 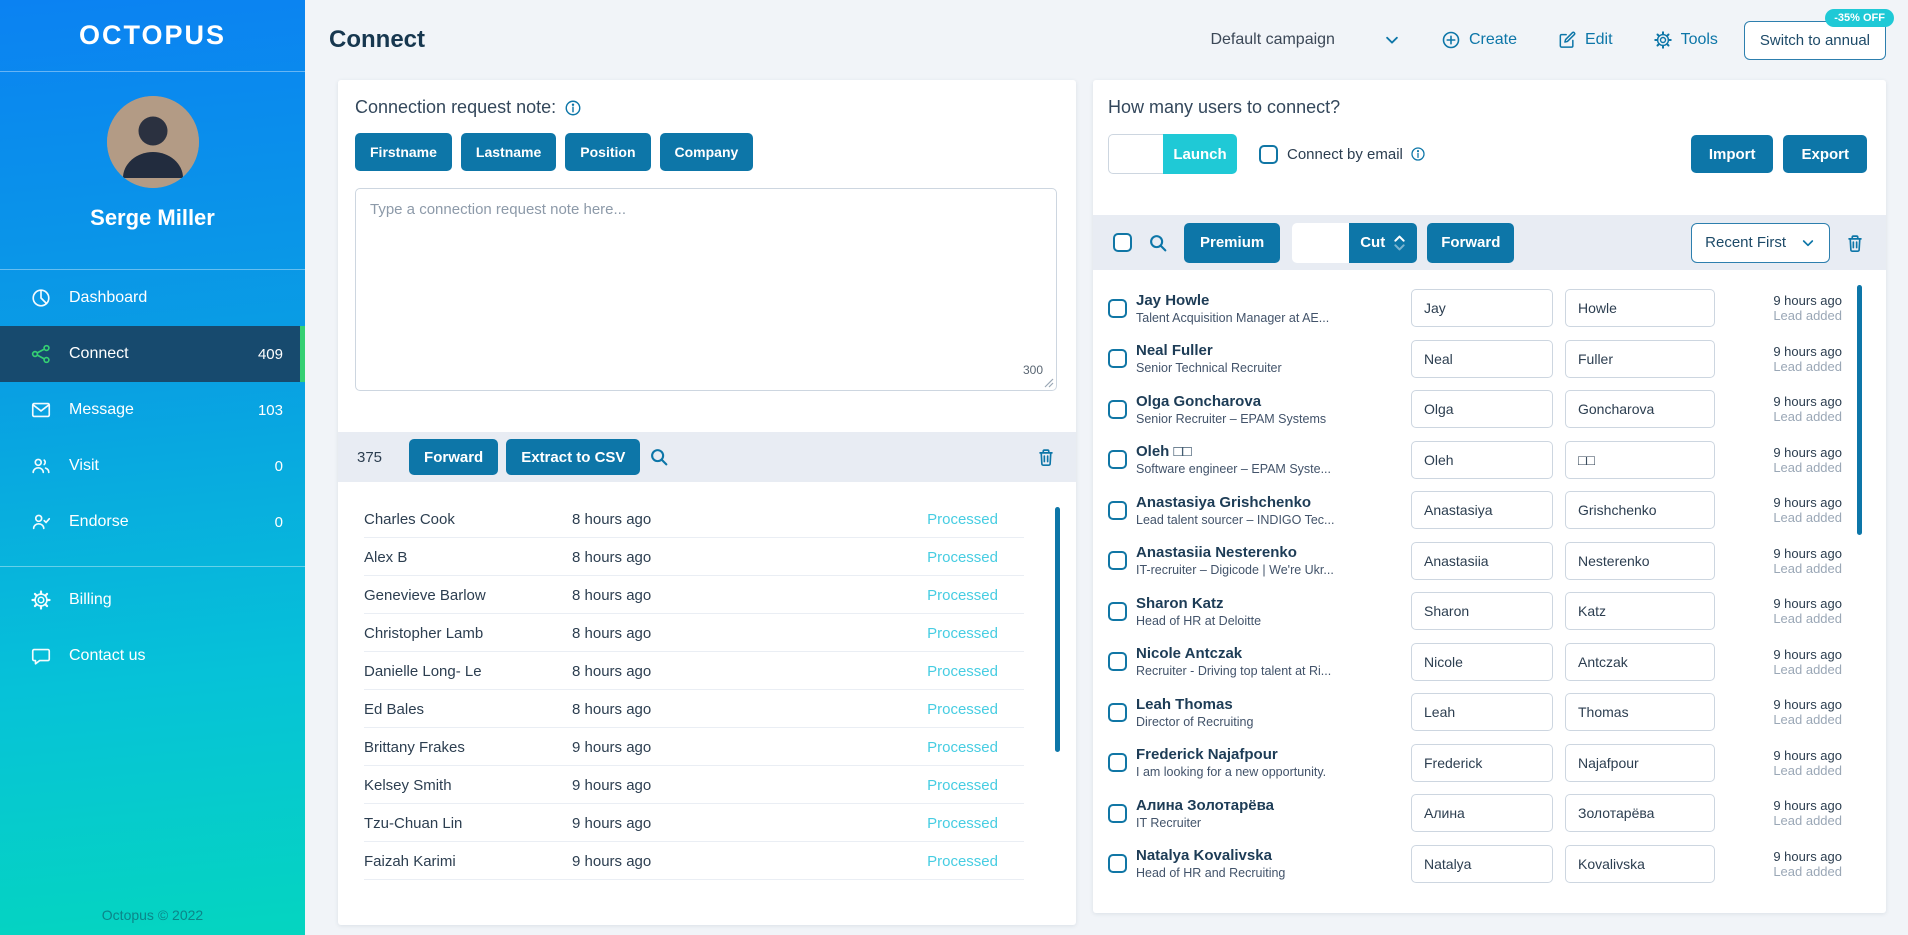 I want to click on resize-handle-icon, so click(x=1049, y=383).